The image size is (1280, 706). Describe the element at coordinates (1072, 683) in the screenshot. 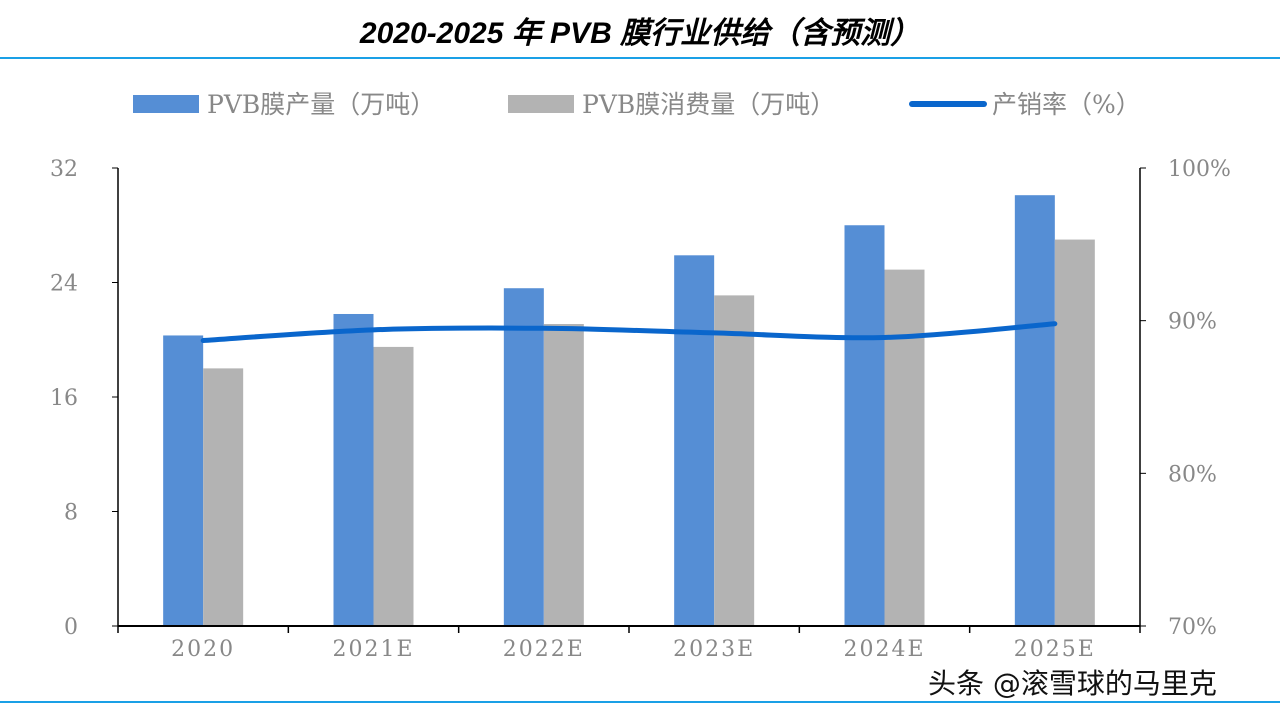

I see `watermark: 头条 @滚雪球的马里克` at that location.